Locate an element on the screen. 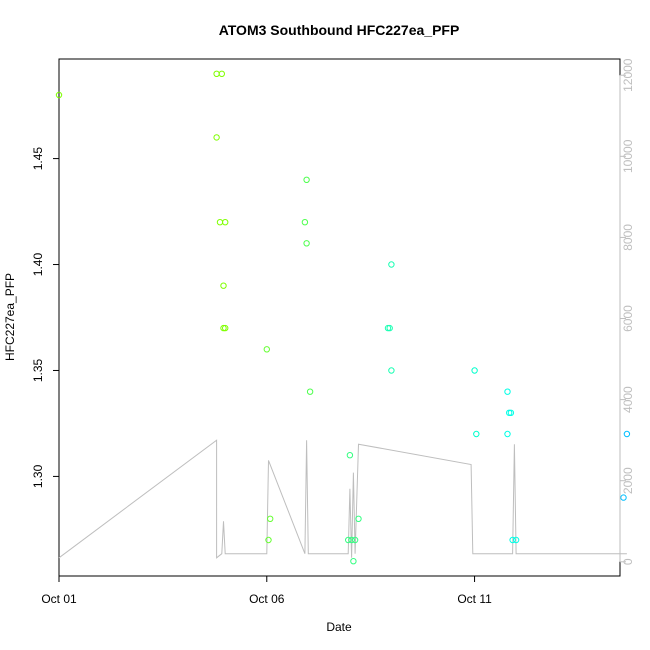  chart-title: ATOM3 Southbound HFC227ea_PFP is located at coordinates (339, 30).